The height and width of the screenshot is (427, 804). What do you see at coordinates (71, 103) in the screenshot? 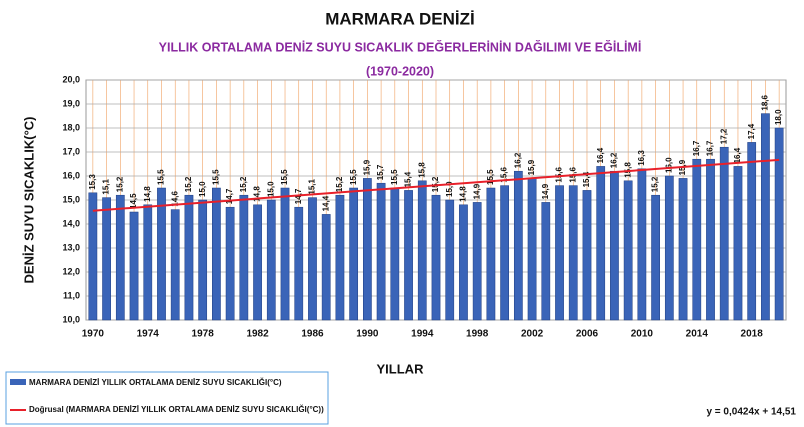
I see `y-tick-label: 19,0` at bounding box center [71, 103].